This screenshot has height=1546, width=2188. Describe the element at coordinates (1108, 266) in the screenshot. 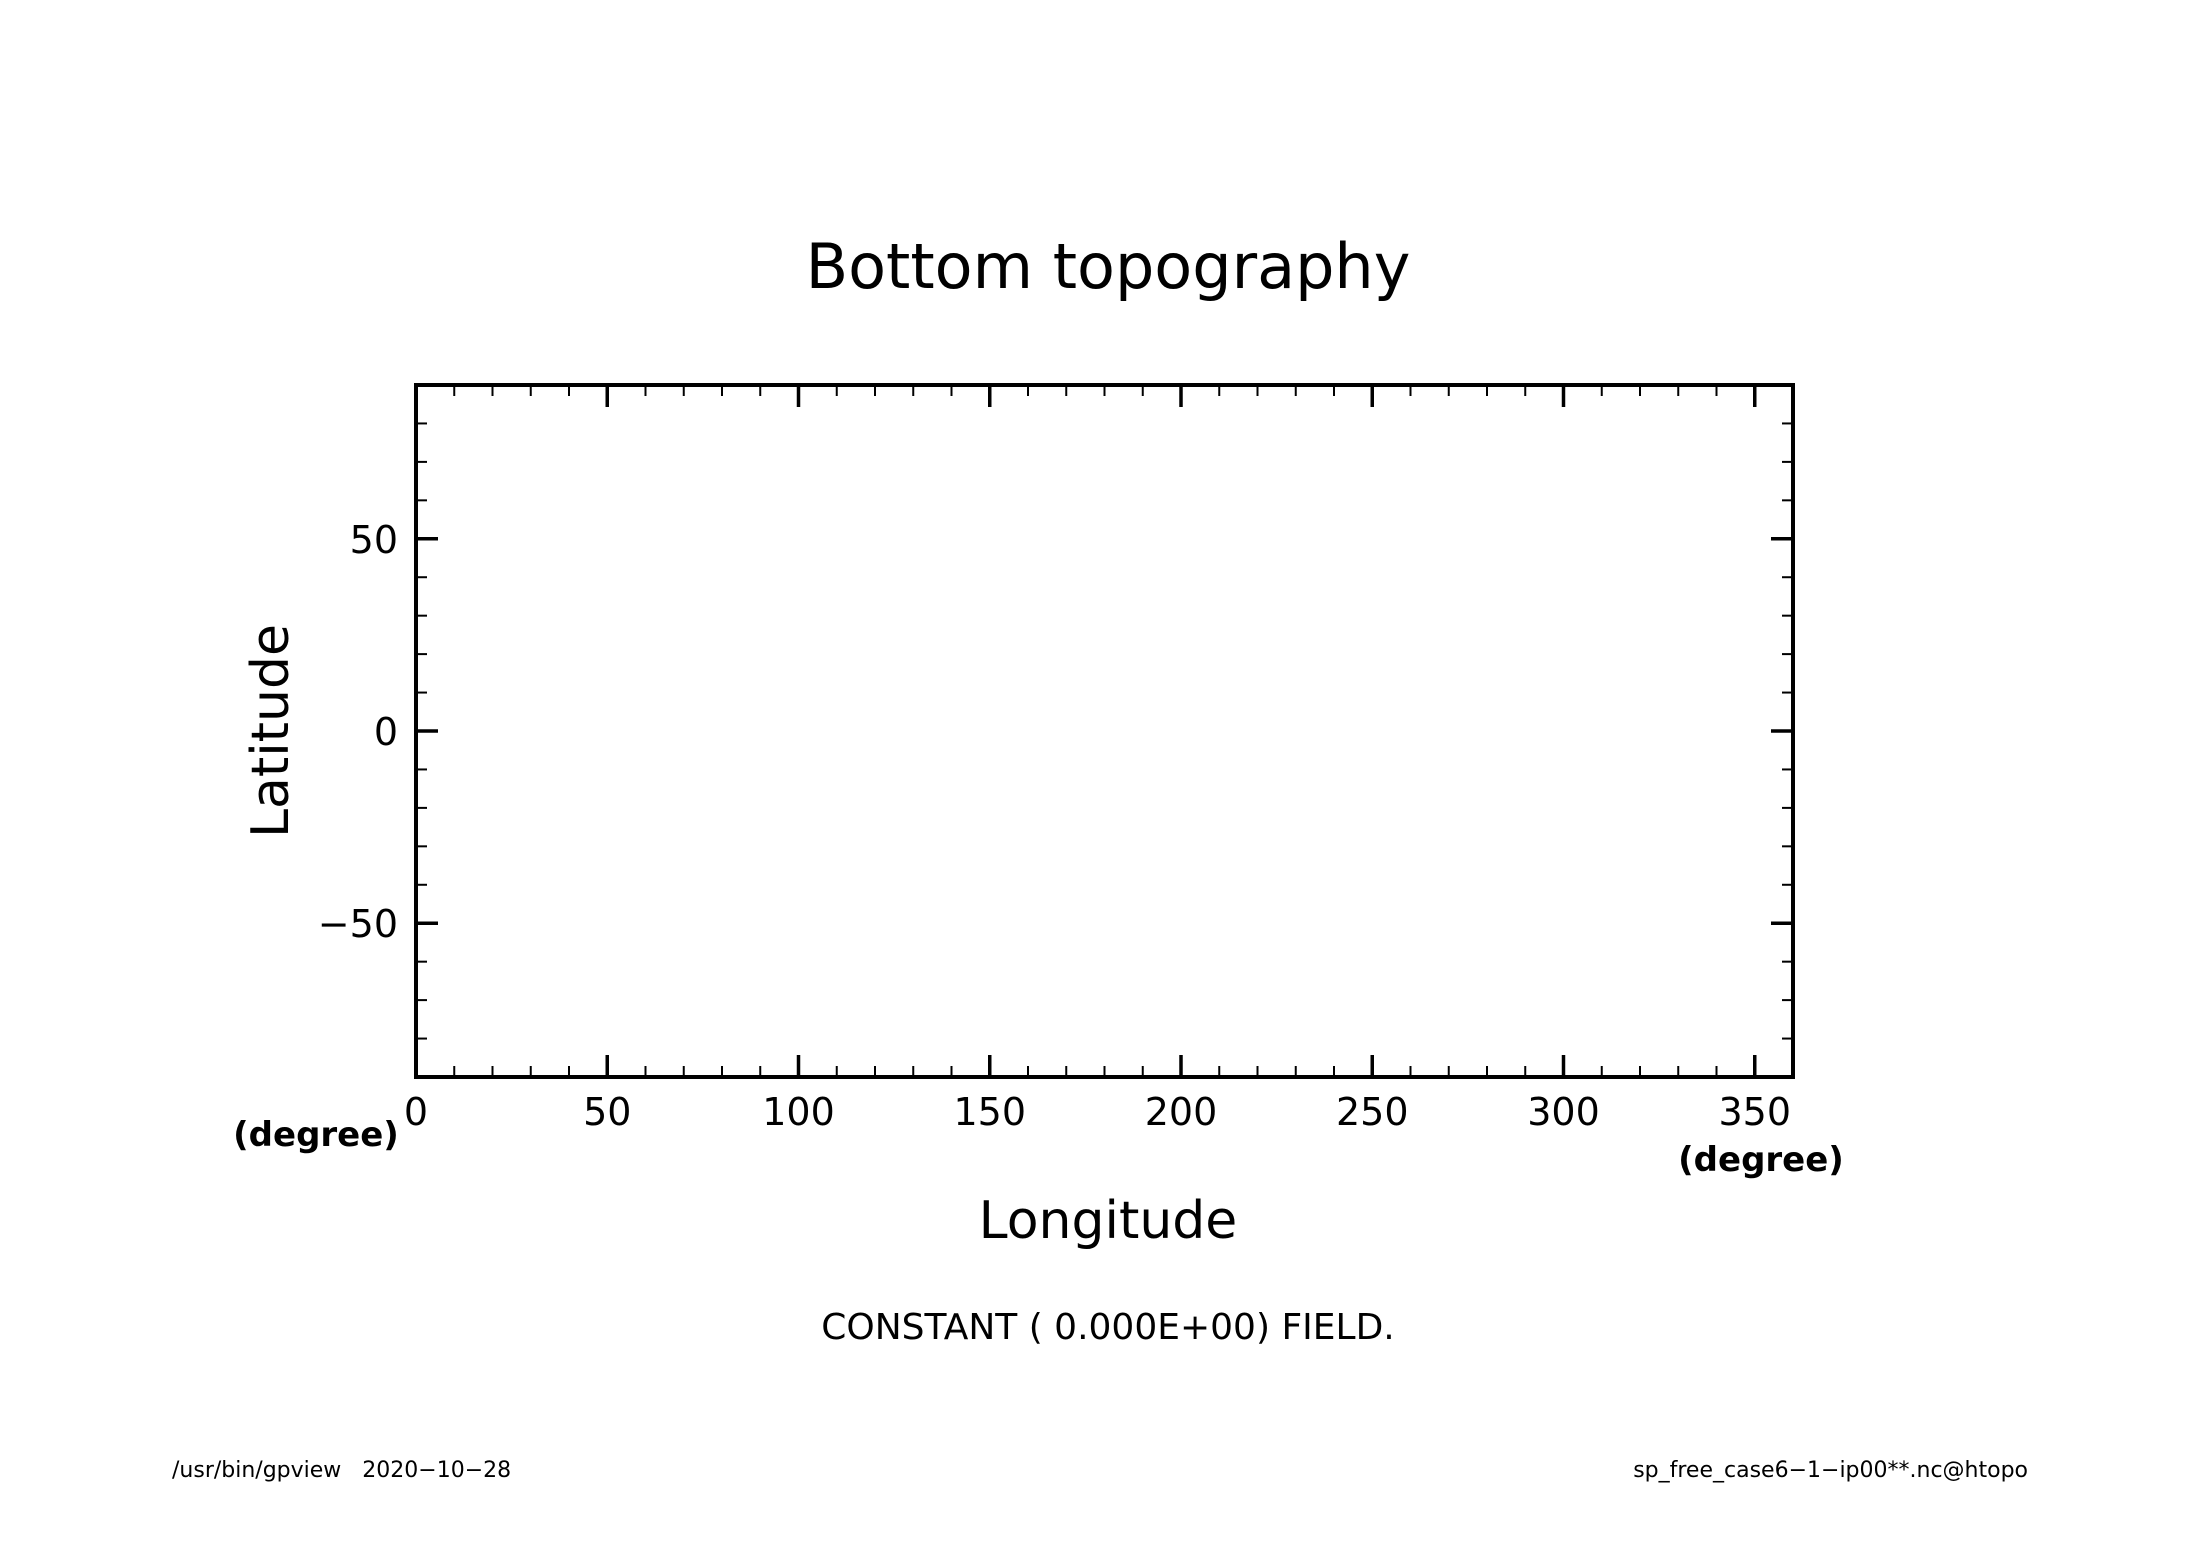

I see `chart-title: Bottom topography` at that location.